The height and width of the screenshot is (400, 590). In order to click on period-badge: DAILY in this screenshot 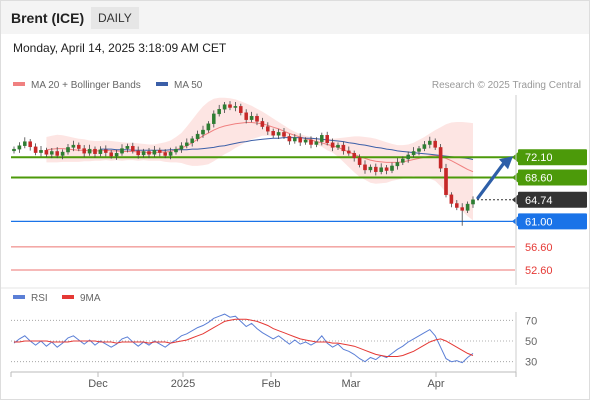, I will do `click(115, 18)`.